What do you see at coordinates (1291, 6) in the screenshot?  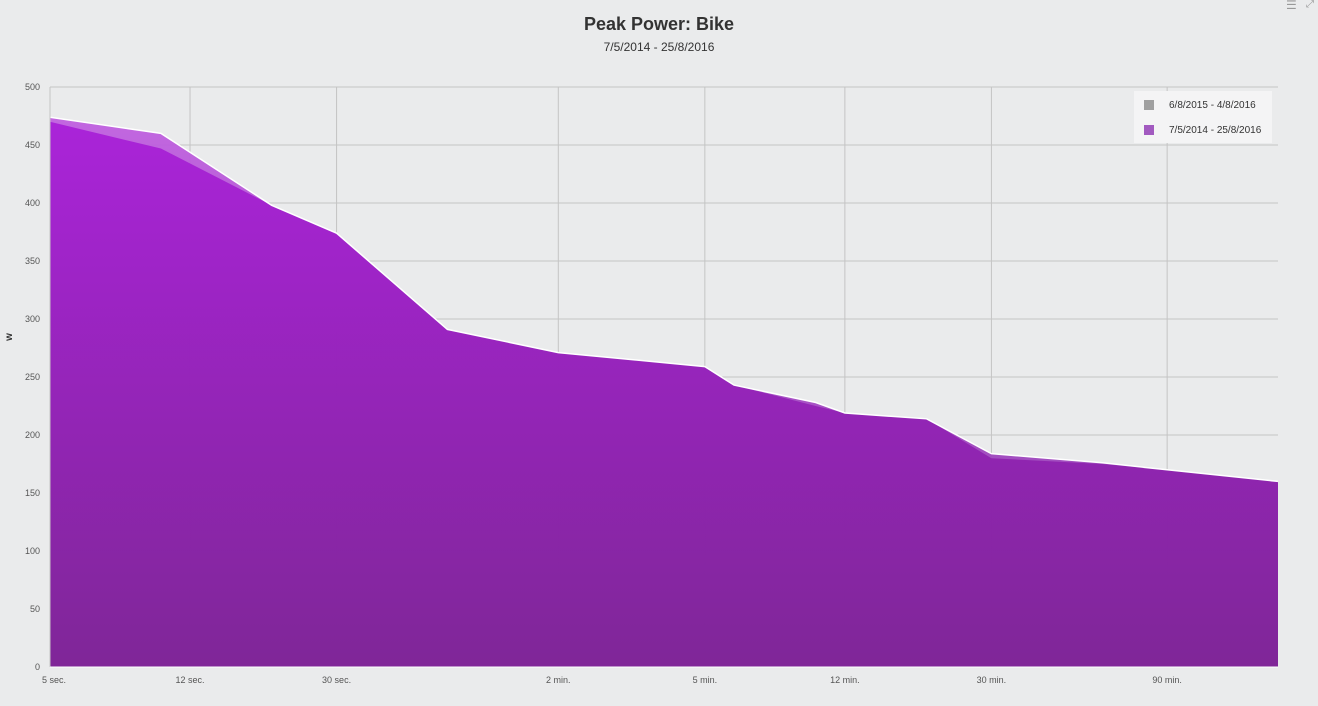 I see `menu-icon: ☰` at bounding box center [1291, 6].